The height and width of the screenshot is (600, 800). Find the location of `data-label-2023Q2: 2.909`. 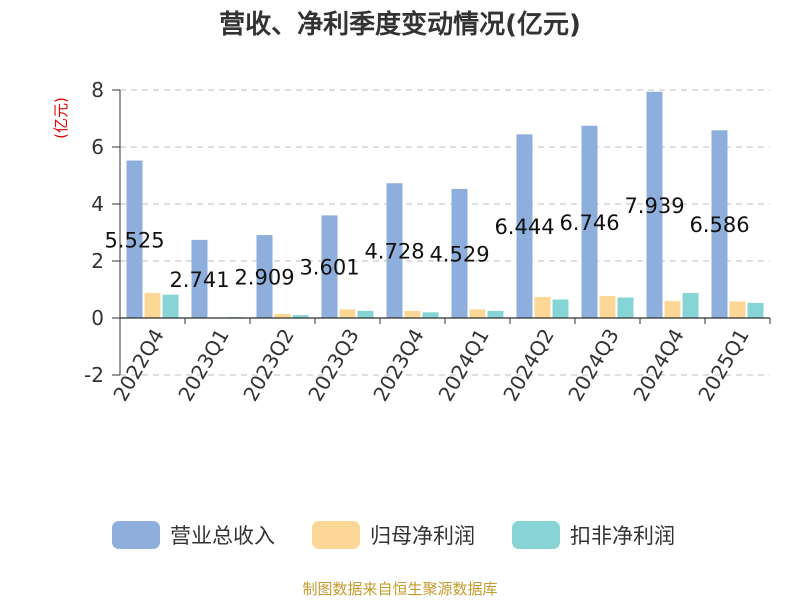

data-label-2023Q2: 2.909 is located at coordinates (264, 278).